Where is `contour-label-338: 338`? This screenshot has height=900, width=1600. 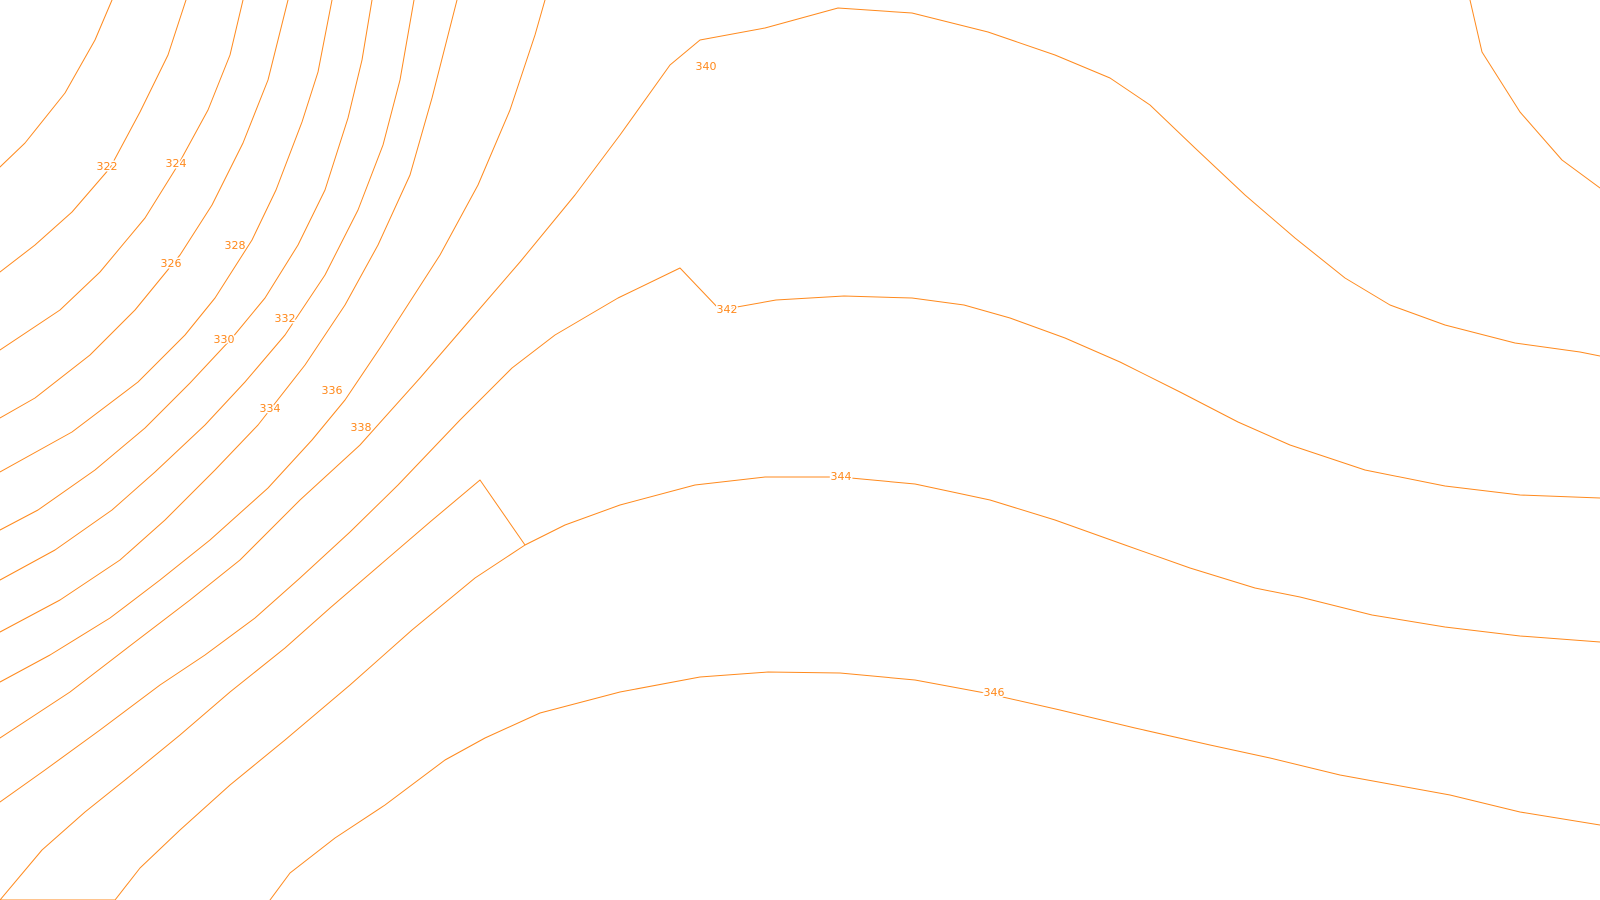
contour-label-338: 338 is located at coordinates (361, 427).